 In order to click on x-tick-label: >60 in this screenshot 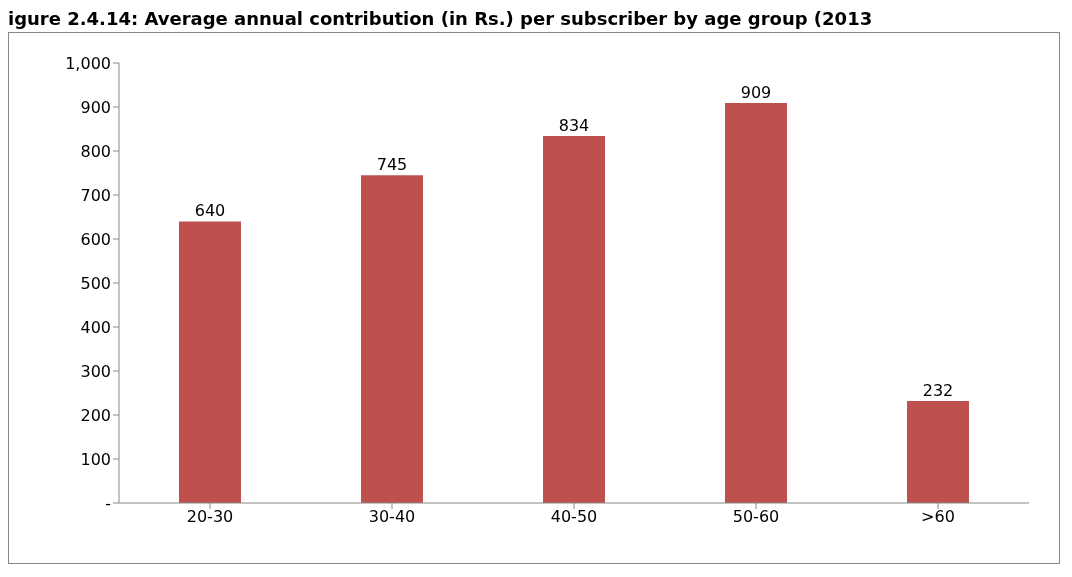, I will do `click(938, 517)`.